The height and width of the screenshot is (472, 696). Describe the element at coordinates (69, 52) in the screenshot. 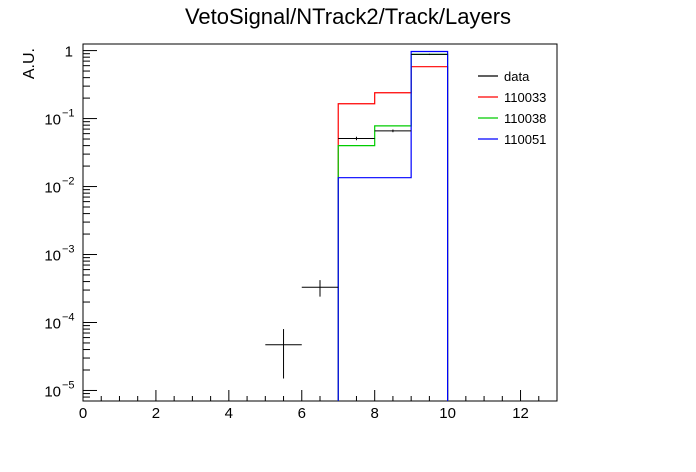

I see `y-tick-label: 1` at that location.